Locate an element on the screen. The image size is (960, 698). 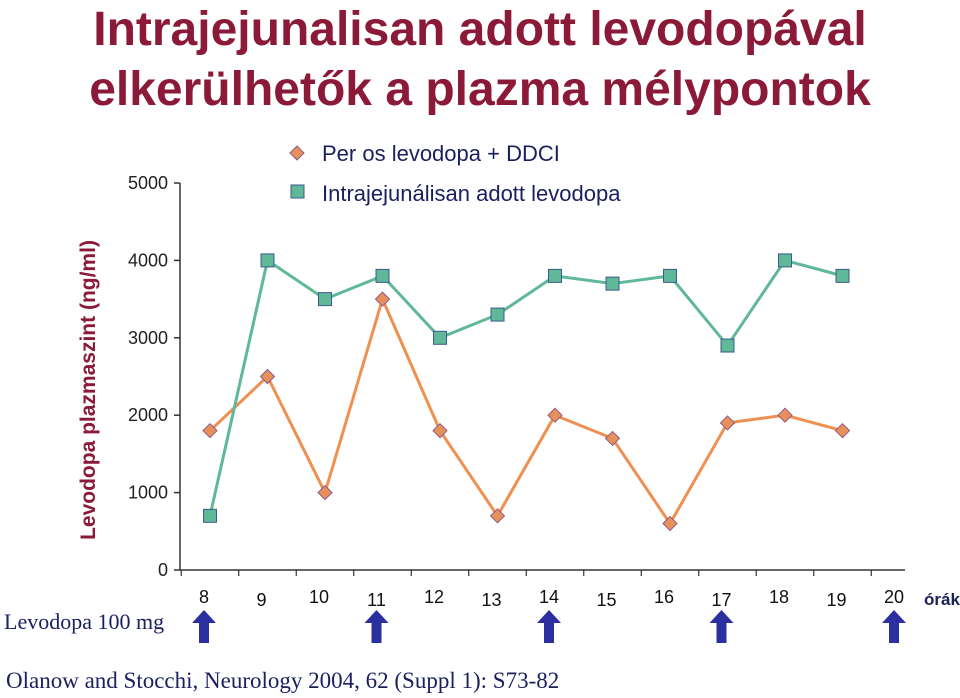
y-tick-label: 5000 is located at coordinates (148, 183).